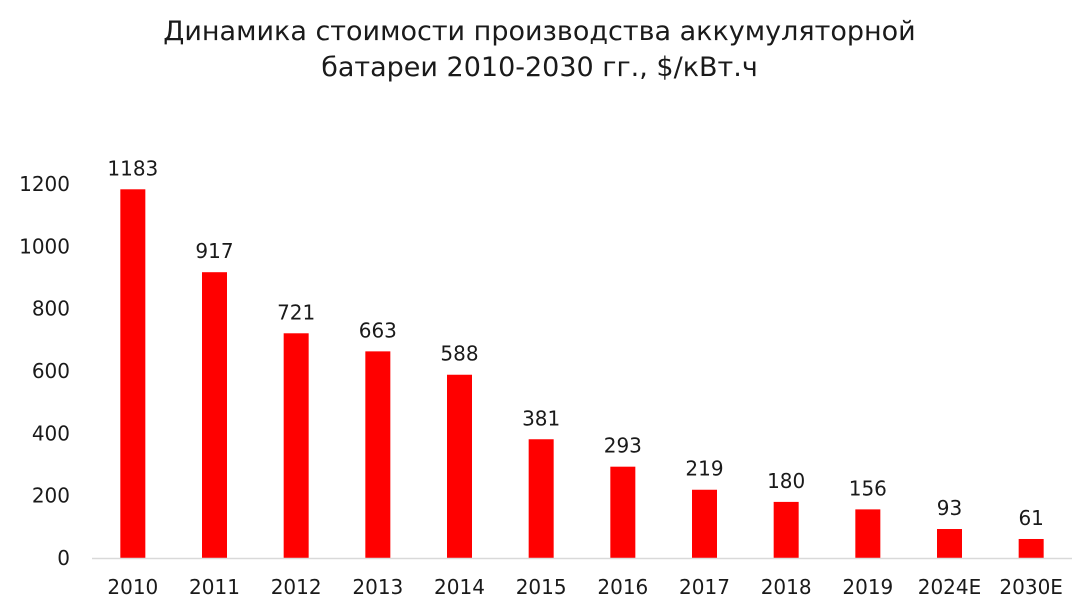 The image size is (1079, 615). What do you see at coordinates (1031, 587) in the screenshot?
I see `x-tick-label-2030E: 2030E` at bounding box center [1031, 587].